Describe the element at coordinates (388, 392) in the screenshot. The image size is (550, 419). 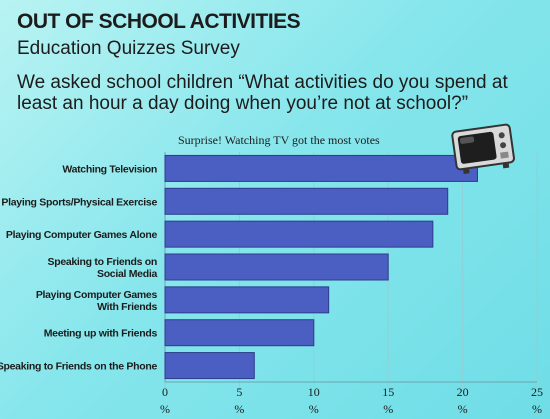
I see `x-tick-label: 15` at that location.